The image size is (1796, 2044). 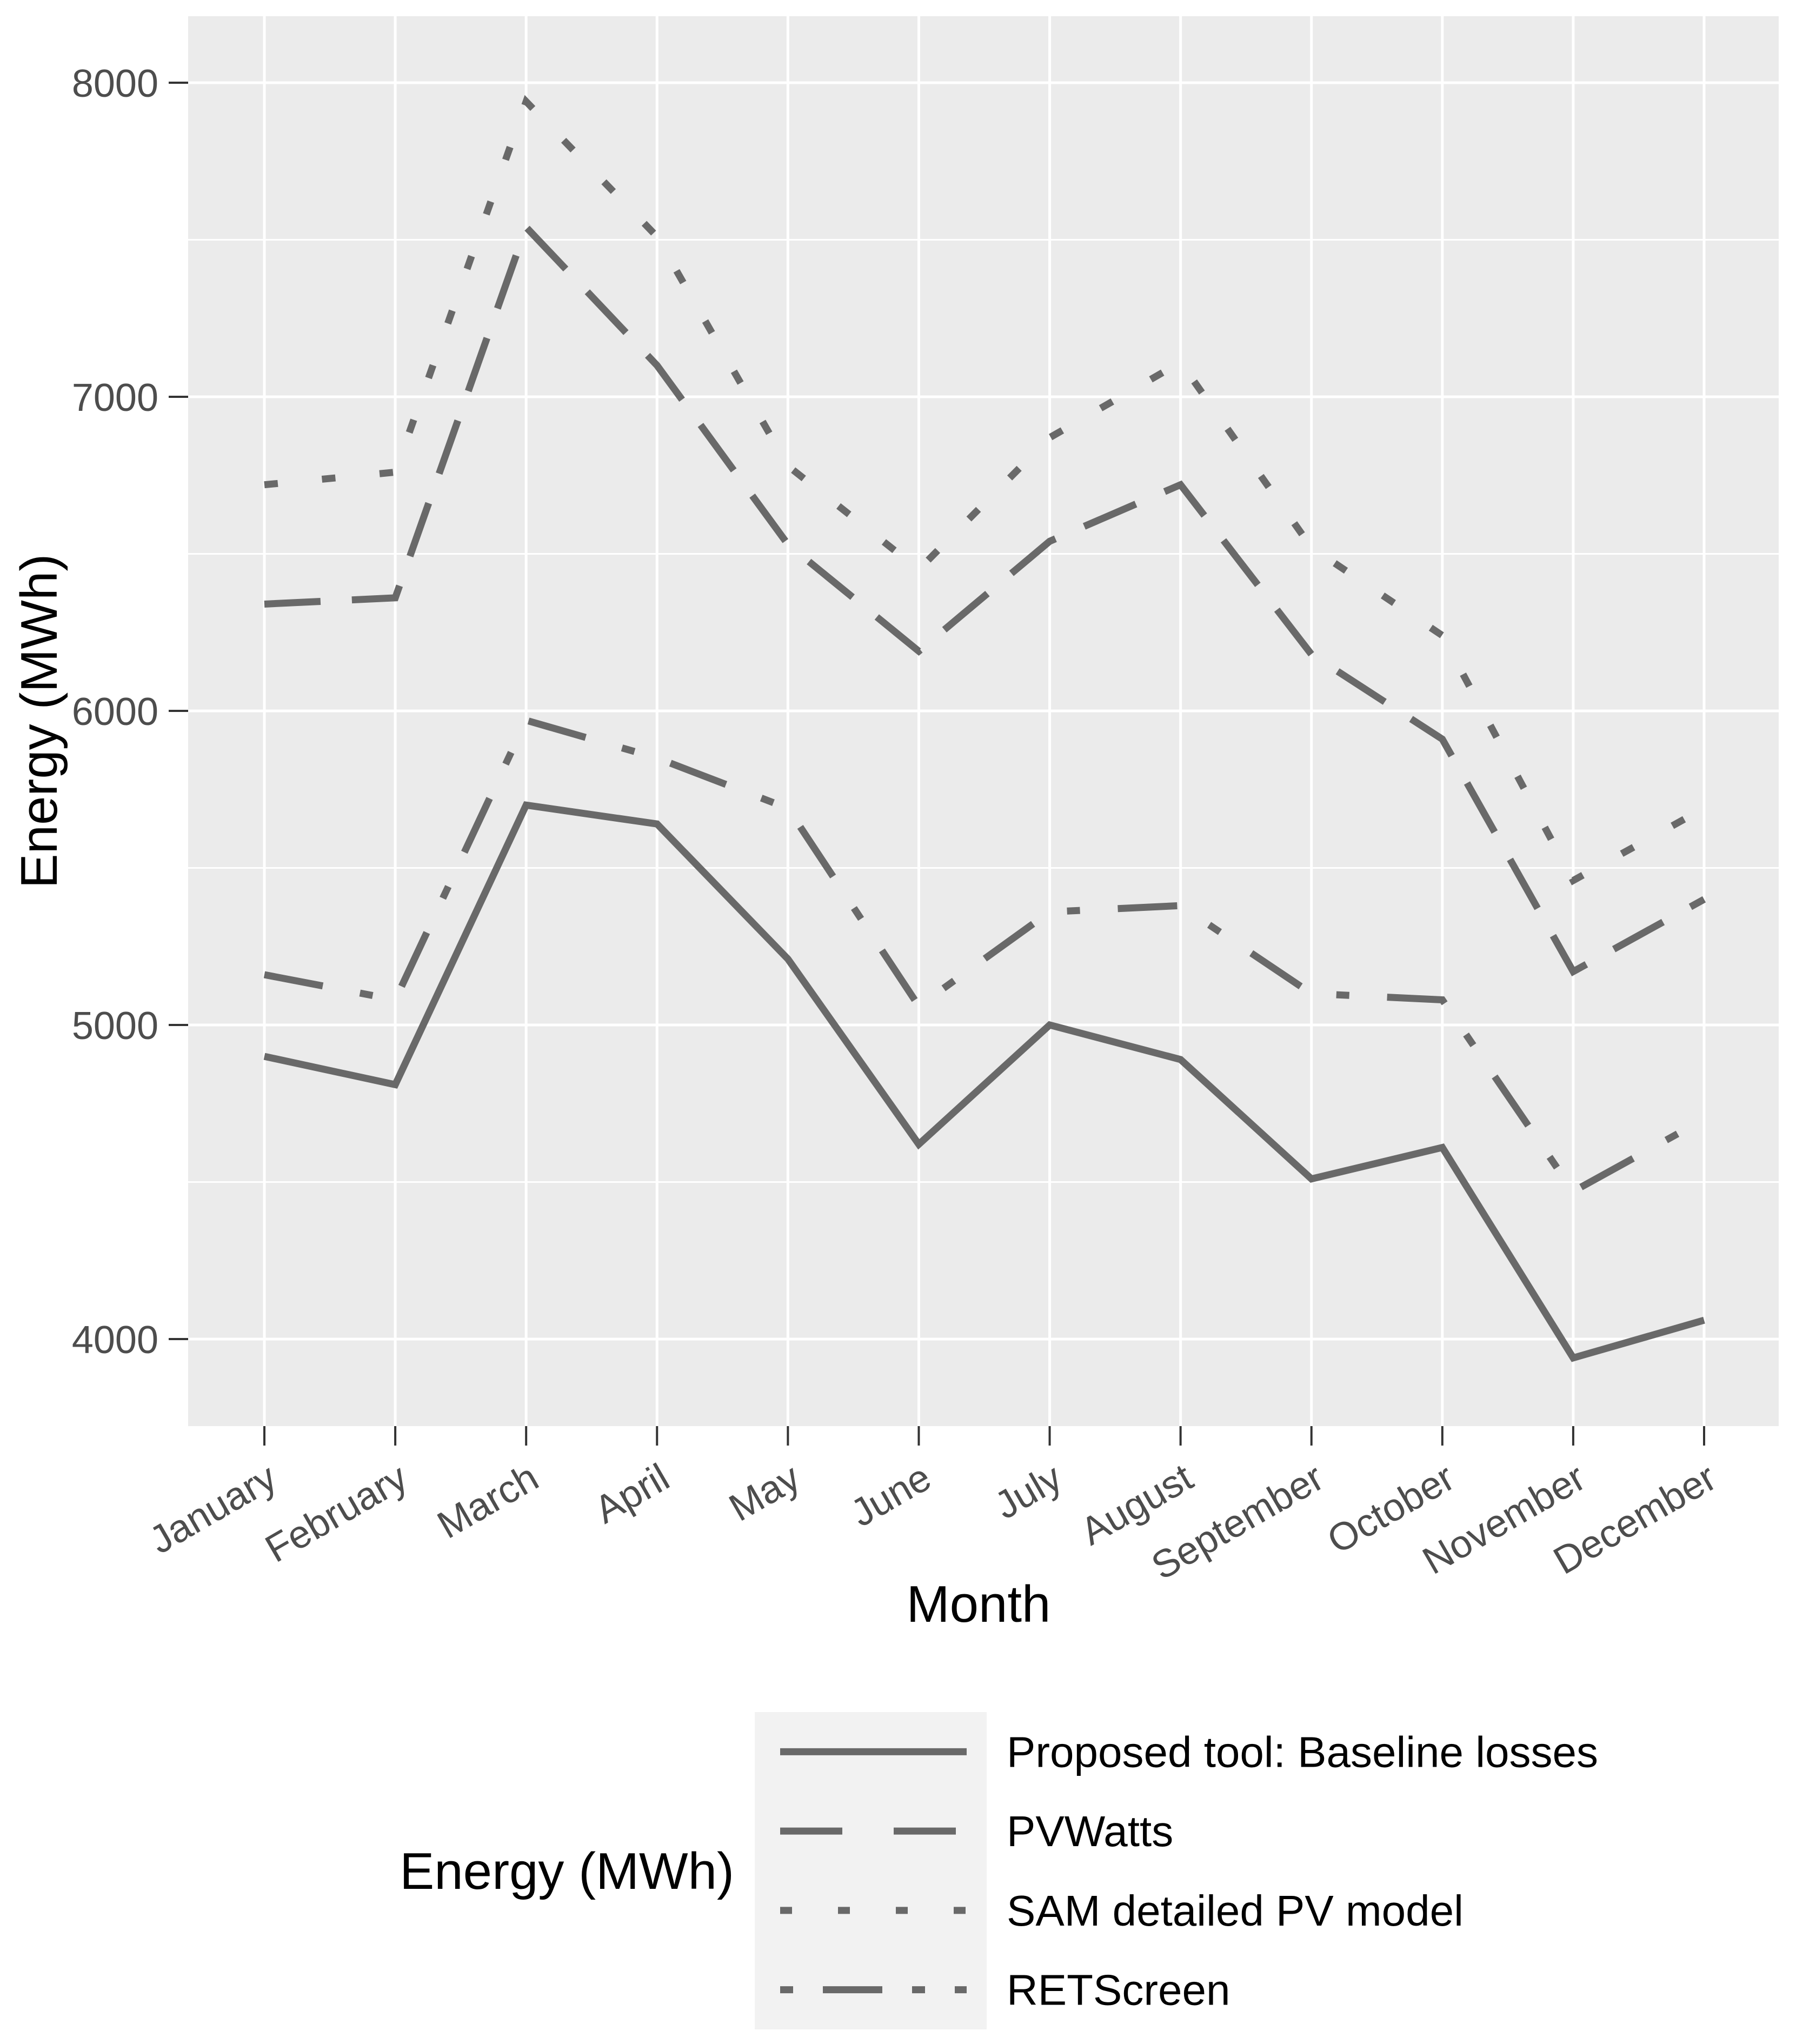 I want to click on legend-row: RETScreen, so click(x=1005, y=1990).